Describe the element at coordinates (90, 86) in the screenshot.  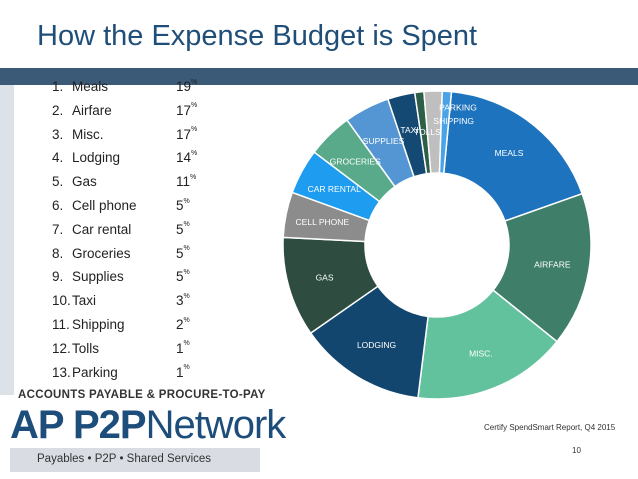
I see `list-item-label: Meals` at that location.